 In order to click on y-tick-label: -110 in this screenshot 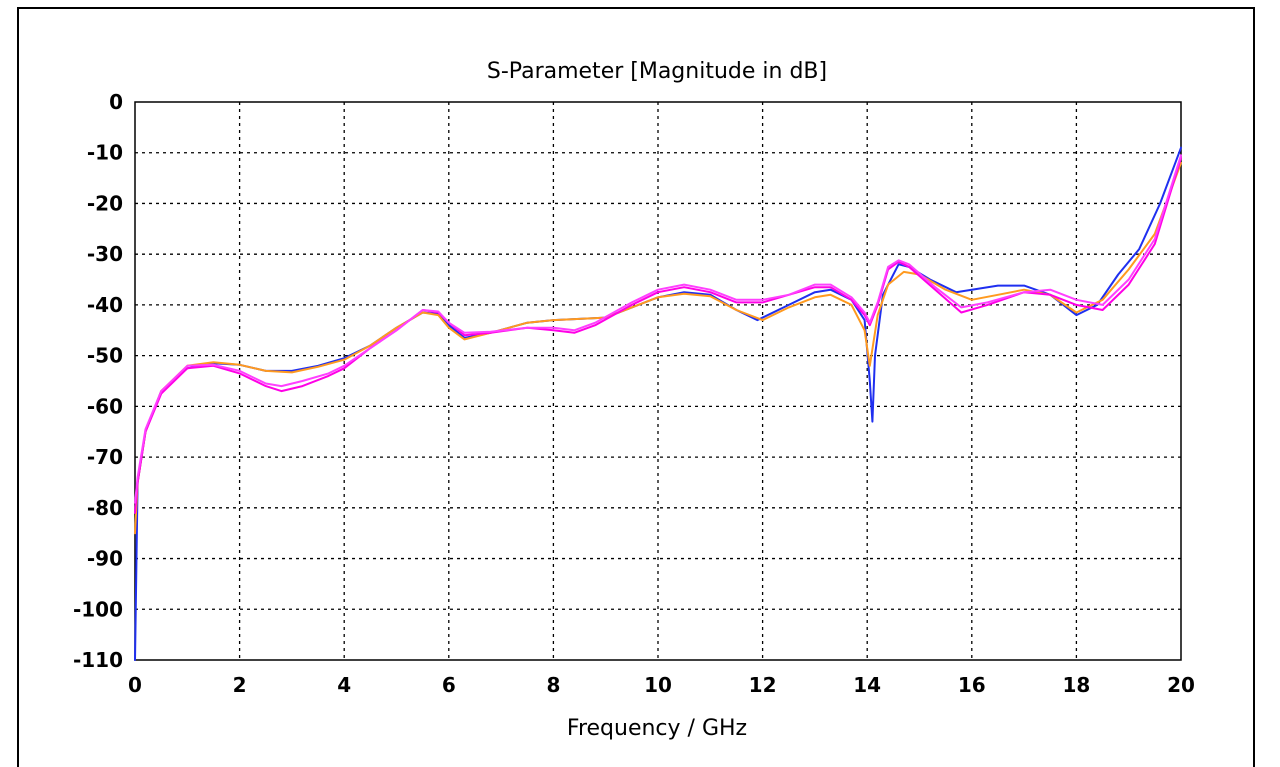, I will do `click(98, 660)`.